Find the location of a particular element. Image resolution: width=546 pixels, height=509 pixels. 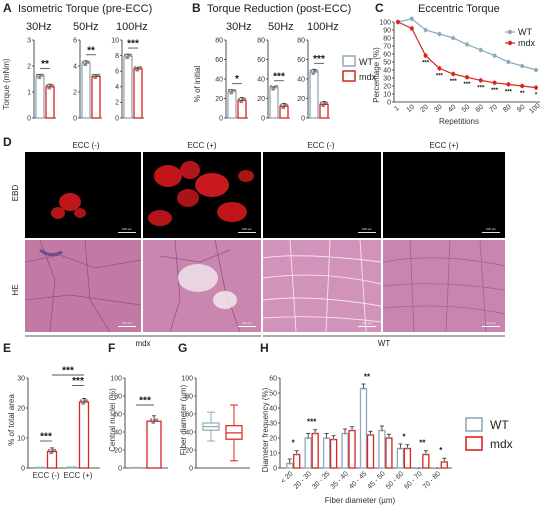

panel-b-bar is located at coordinates (274, 103).